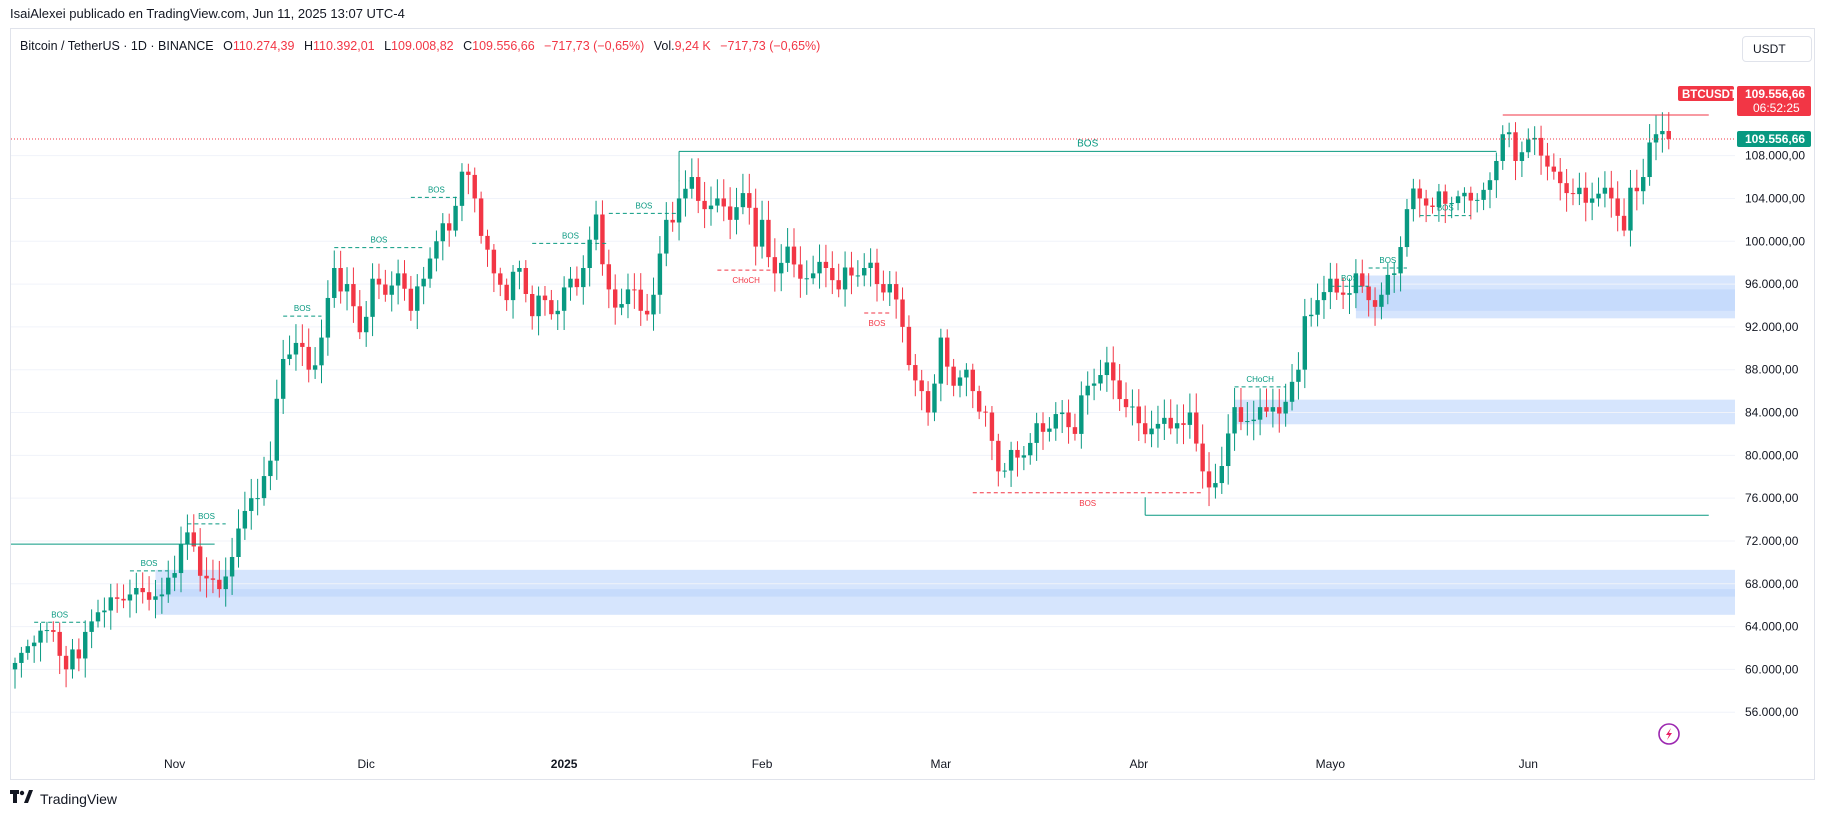 The image size is (1826, 820). I want to click on footer-brand: TradingView, so click(63, 798).